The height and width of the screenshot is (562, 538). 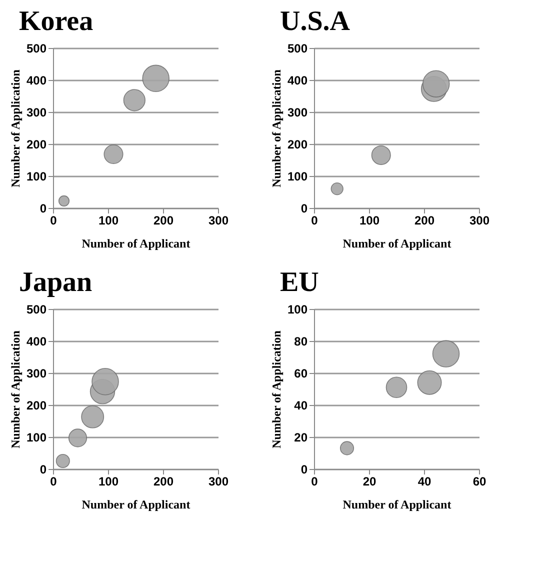 I want to click on chart-title: Japan, so click(x=55, y=282).